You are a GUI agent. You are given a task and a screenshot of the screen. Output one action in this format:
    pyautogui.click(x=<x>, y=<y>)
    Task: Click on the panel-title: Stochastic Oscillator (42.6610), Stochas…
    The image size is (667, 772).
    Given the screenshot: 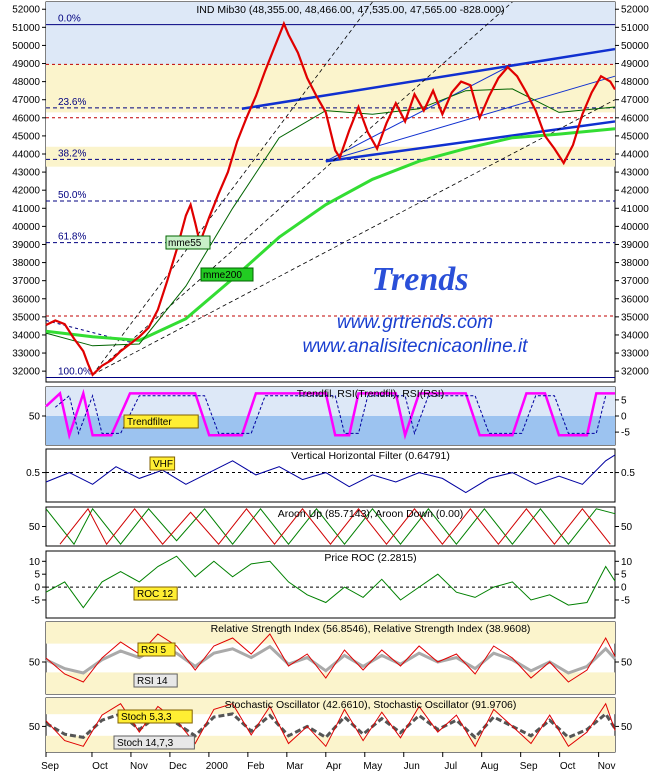 What is the action you would take?
    pyautogui.click(x=371, y=705)
    